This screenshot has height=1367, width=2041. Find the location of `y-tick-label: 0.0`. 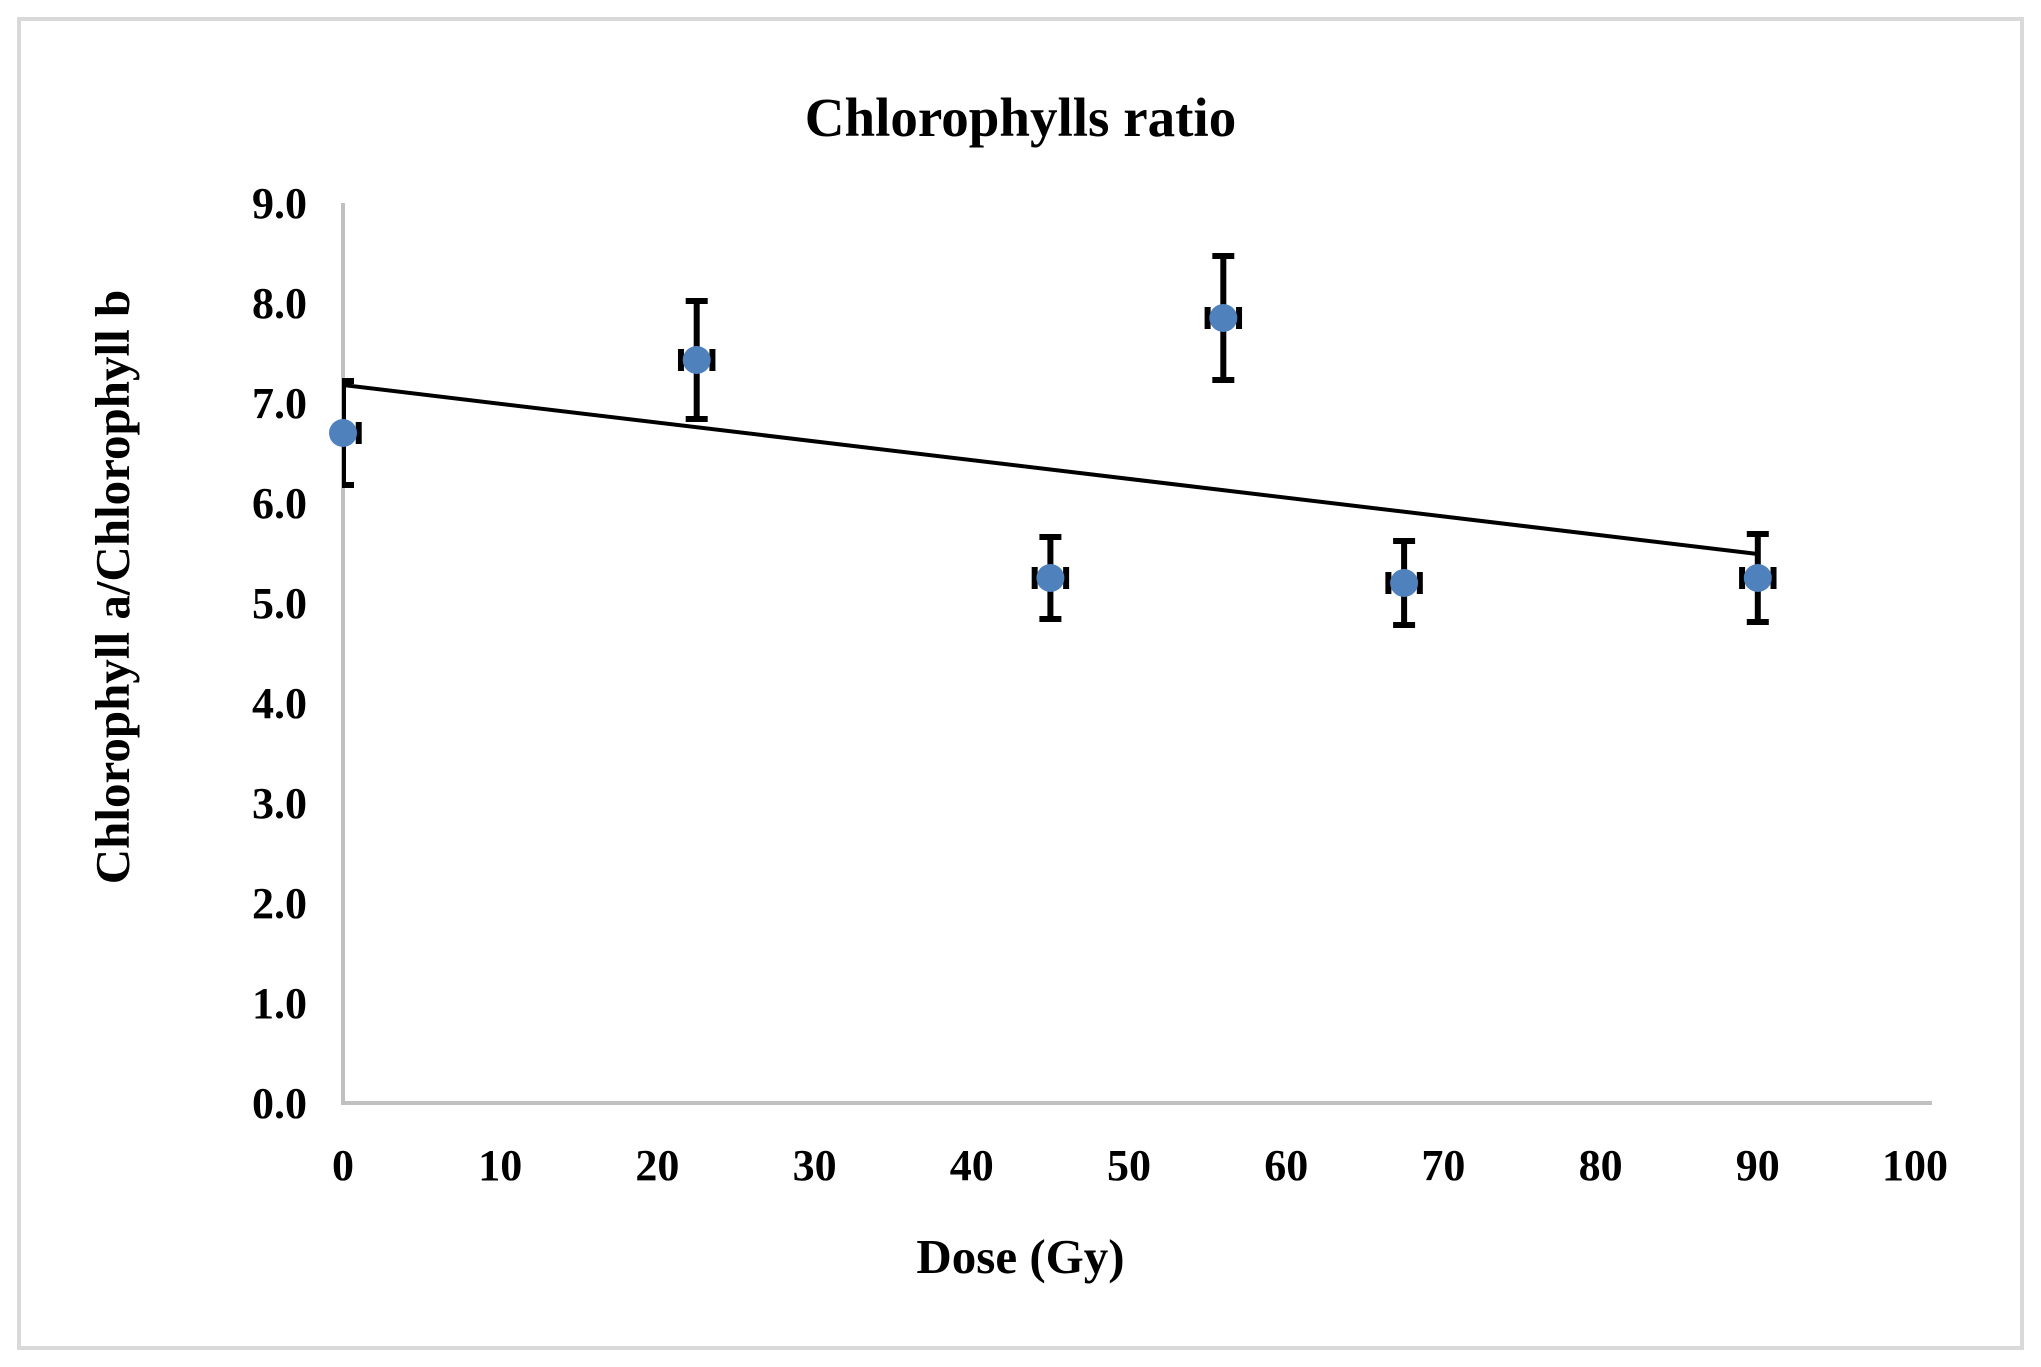

y-tick-label: 0.0 is located at coordinates (279, 1103).